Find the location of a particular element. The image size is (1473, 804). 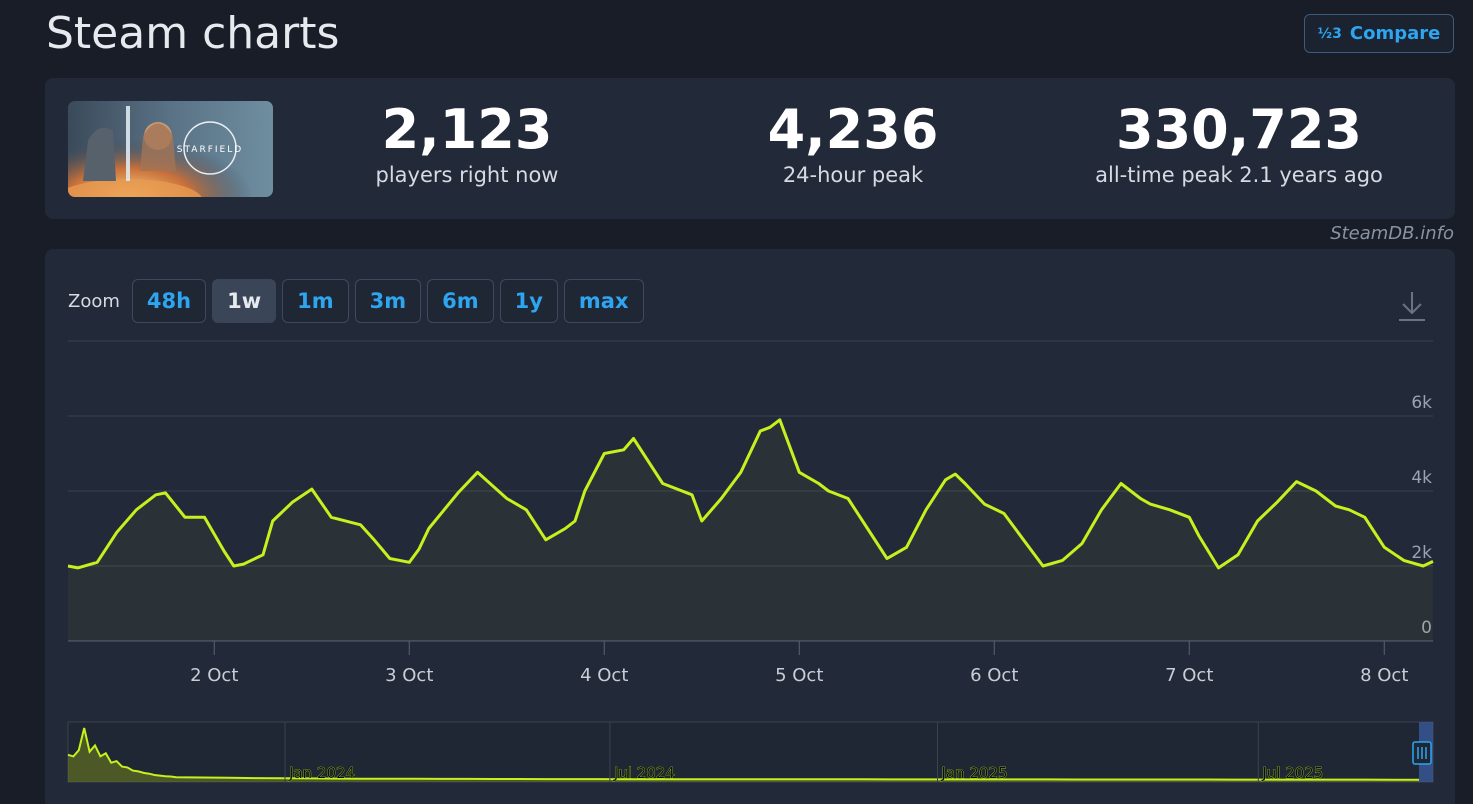

stat-all-time-peak: 330,723 all-time peak 2.1 years ago is located at coordinates (1239, 143).